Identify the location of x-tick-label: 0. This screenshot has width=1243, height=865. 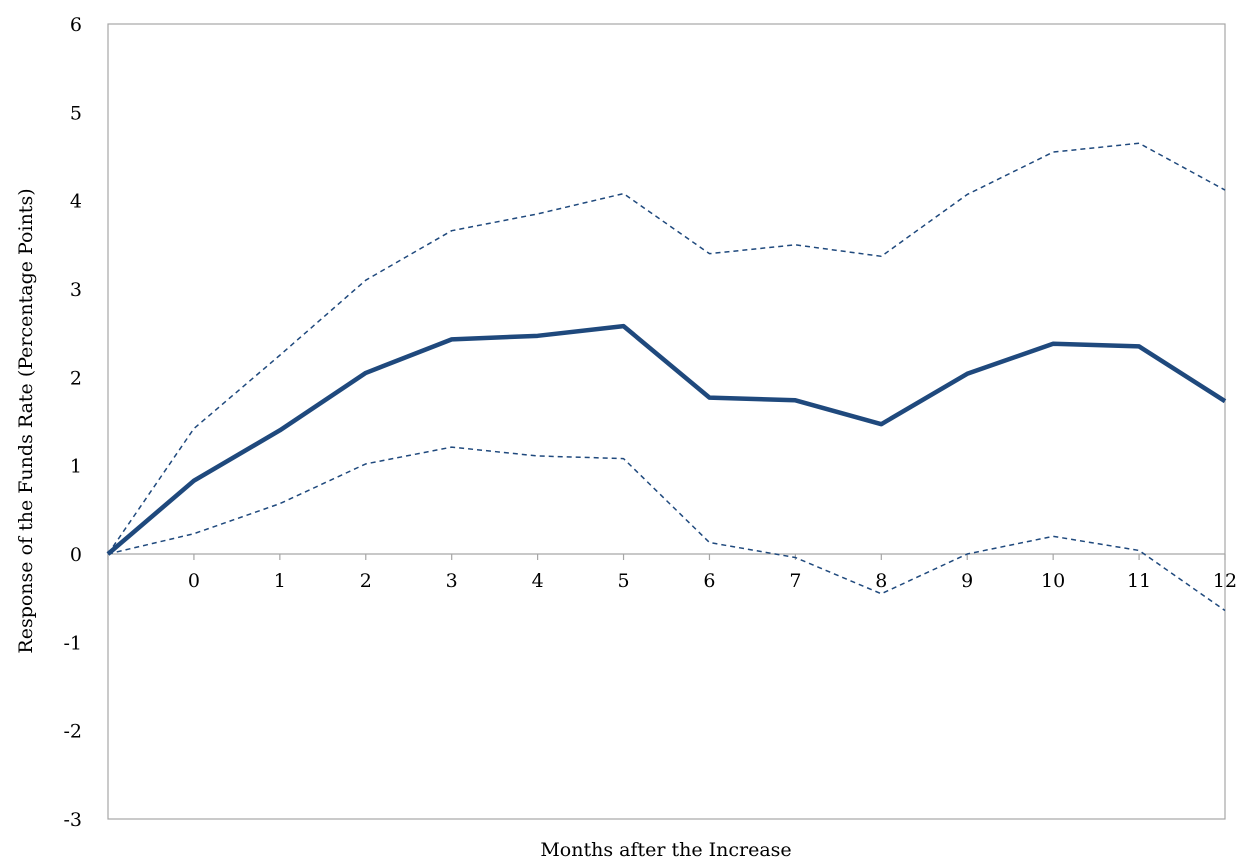
(194, 581).